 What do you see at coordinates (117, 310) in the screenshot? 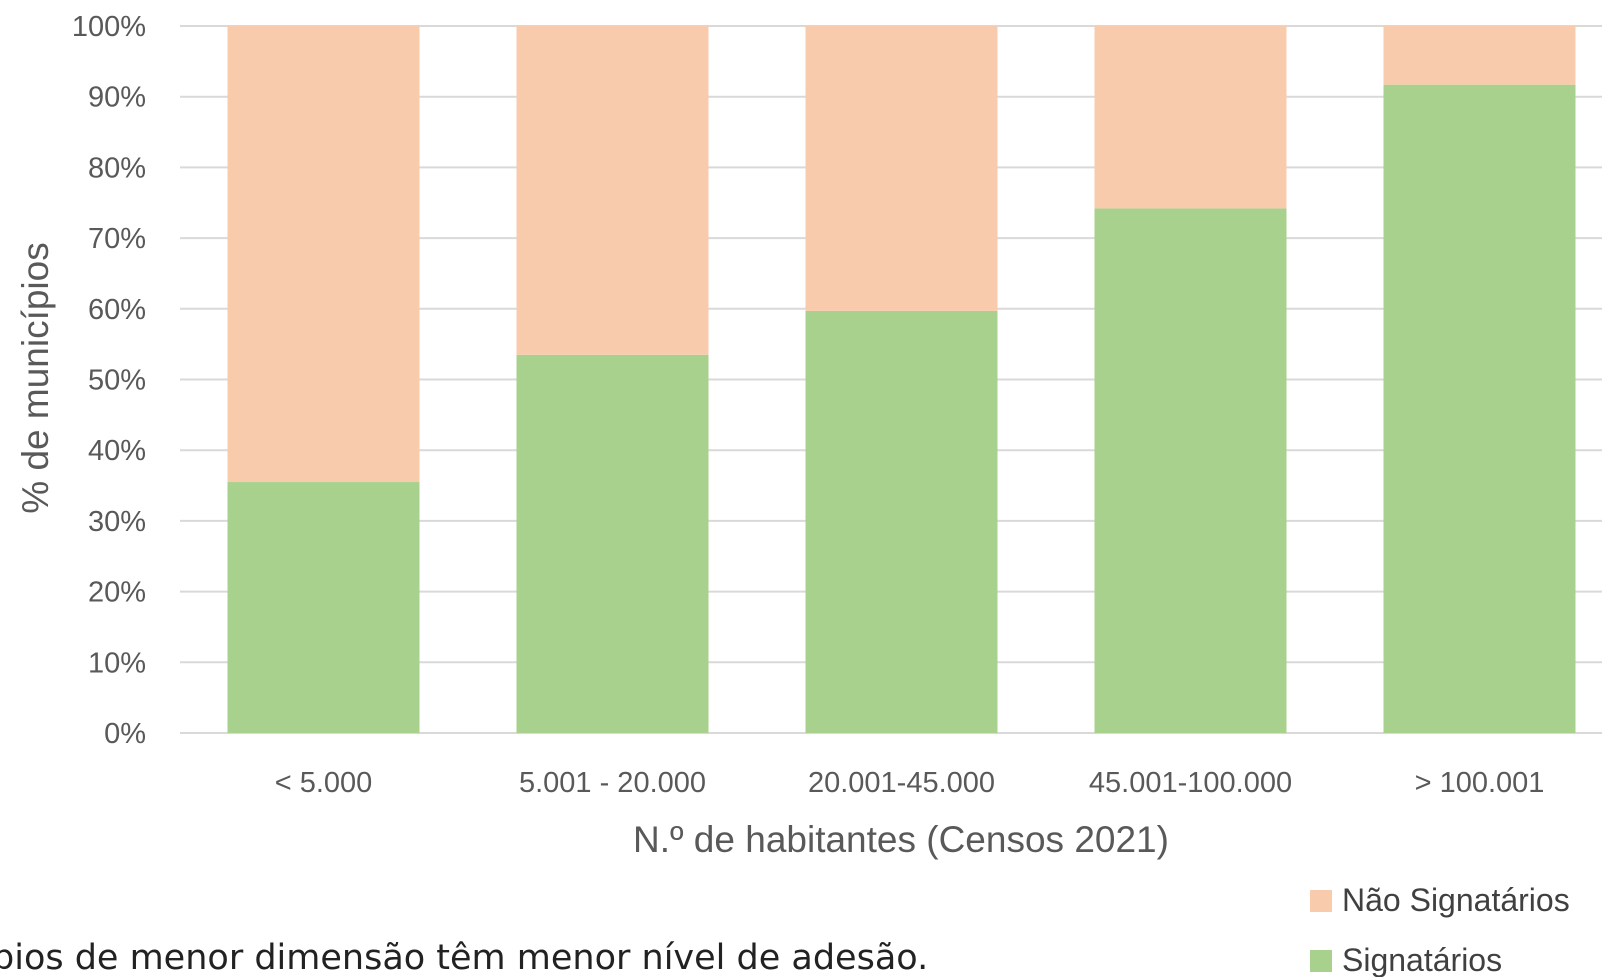
I see `y-tick-label: 60%` at bounding box center [117, 310].